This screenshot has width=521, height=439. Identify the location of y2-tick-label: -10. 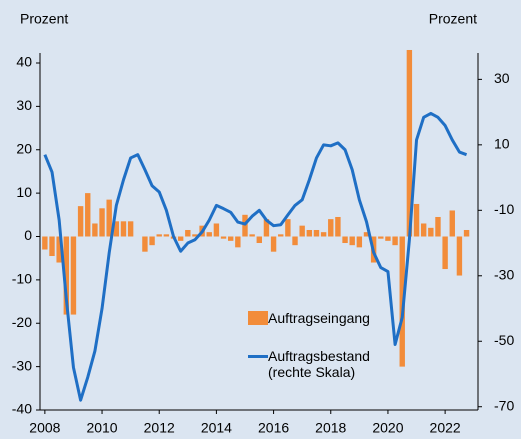
(504, 209).